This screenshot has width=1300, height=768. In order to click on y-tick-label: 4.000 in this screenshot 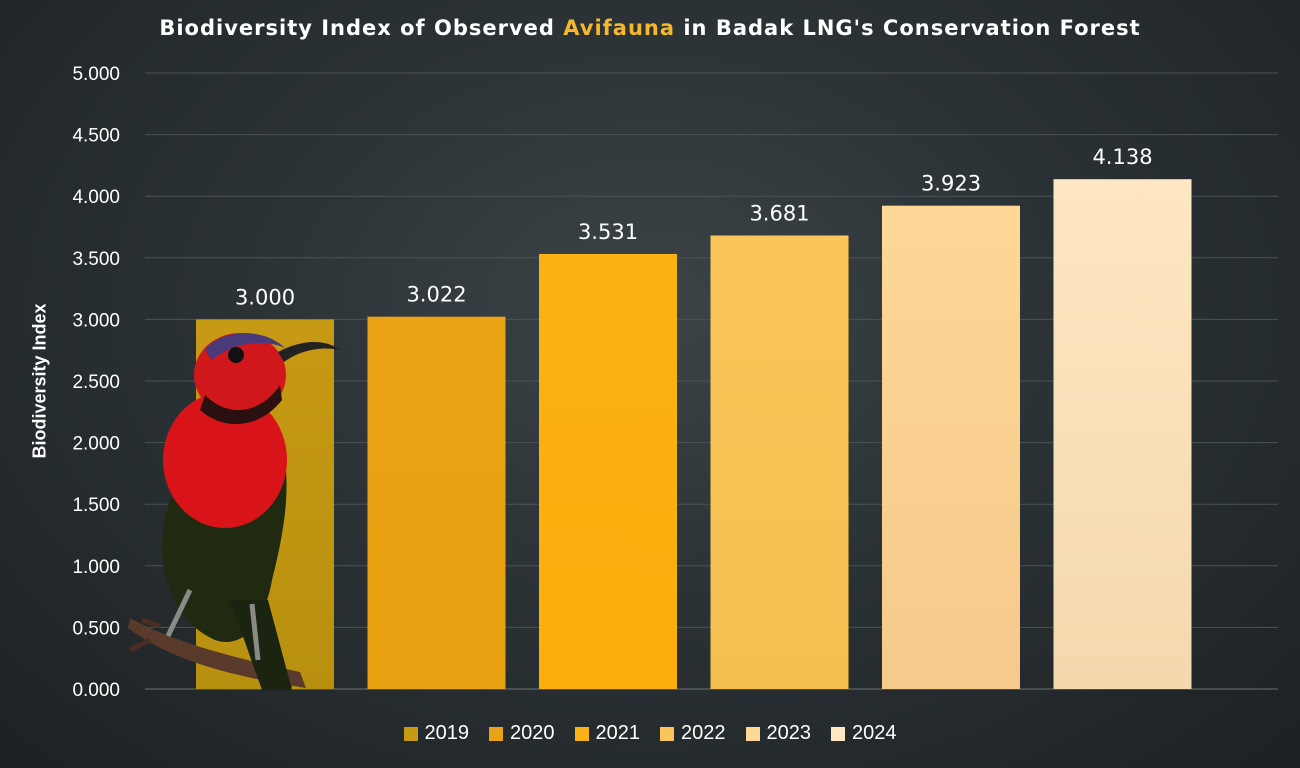, I will do `click(96, 197)`.